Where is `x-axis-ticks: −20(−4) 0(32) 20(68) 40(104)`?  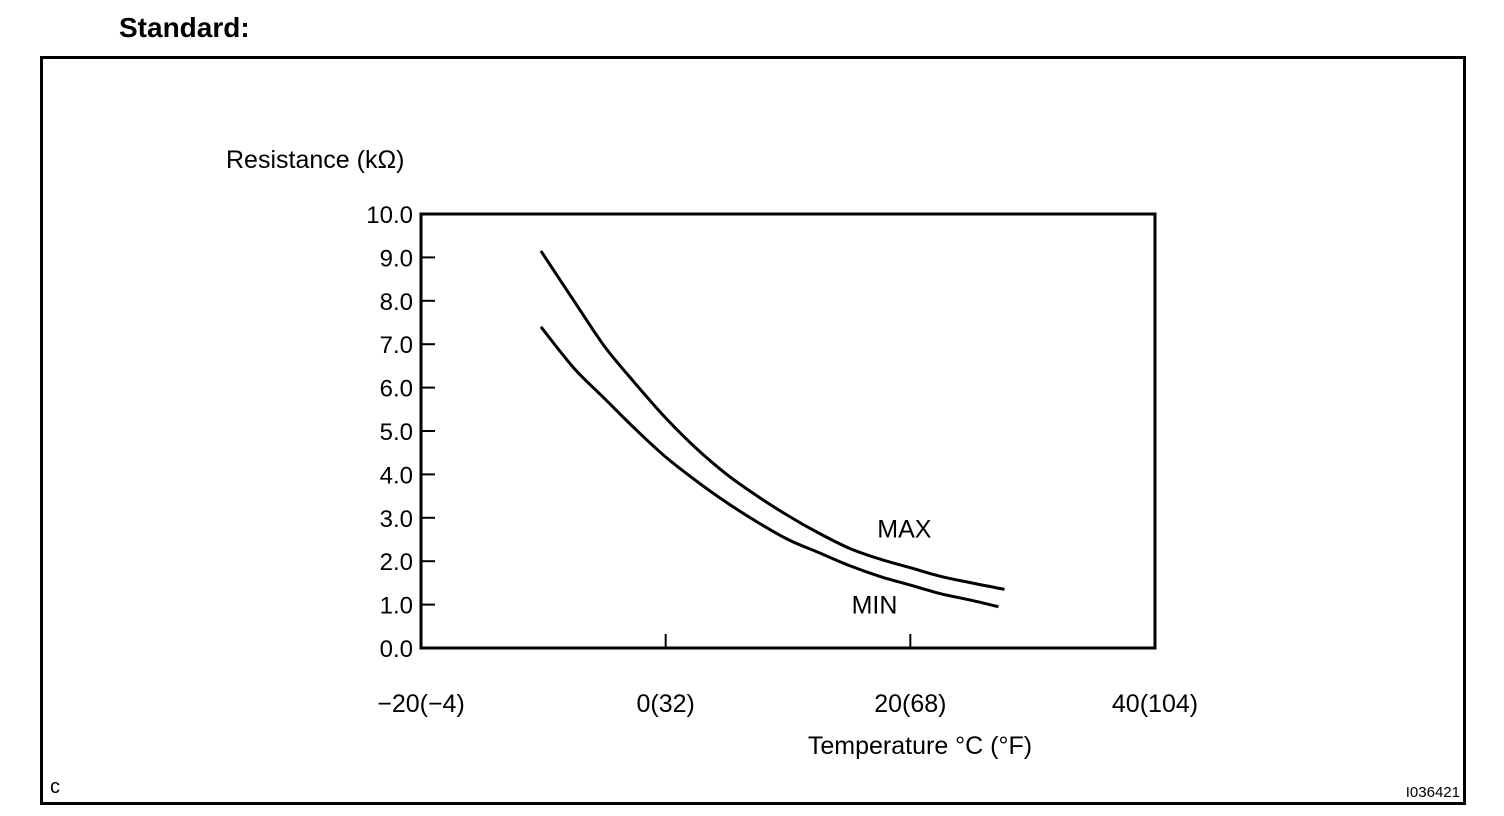 x-axis-ticks: −20(−4) 0(32) 20(68) 40(104) is located at coordinates (787, 676).